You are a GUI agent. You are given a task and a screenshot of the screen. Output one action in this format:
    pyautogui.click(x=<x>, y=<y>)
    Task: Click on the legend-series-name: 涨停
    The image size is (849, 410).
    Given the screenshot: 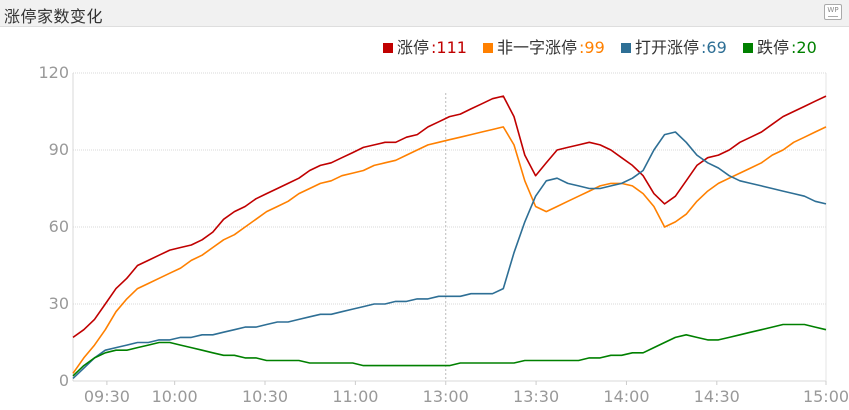 What is the action you would take?
    pyautogui.click(x=413, y=47)
    